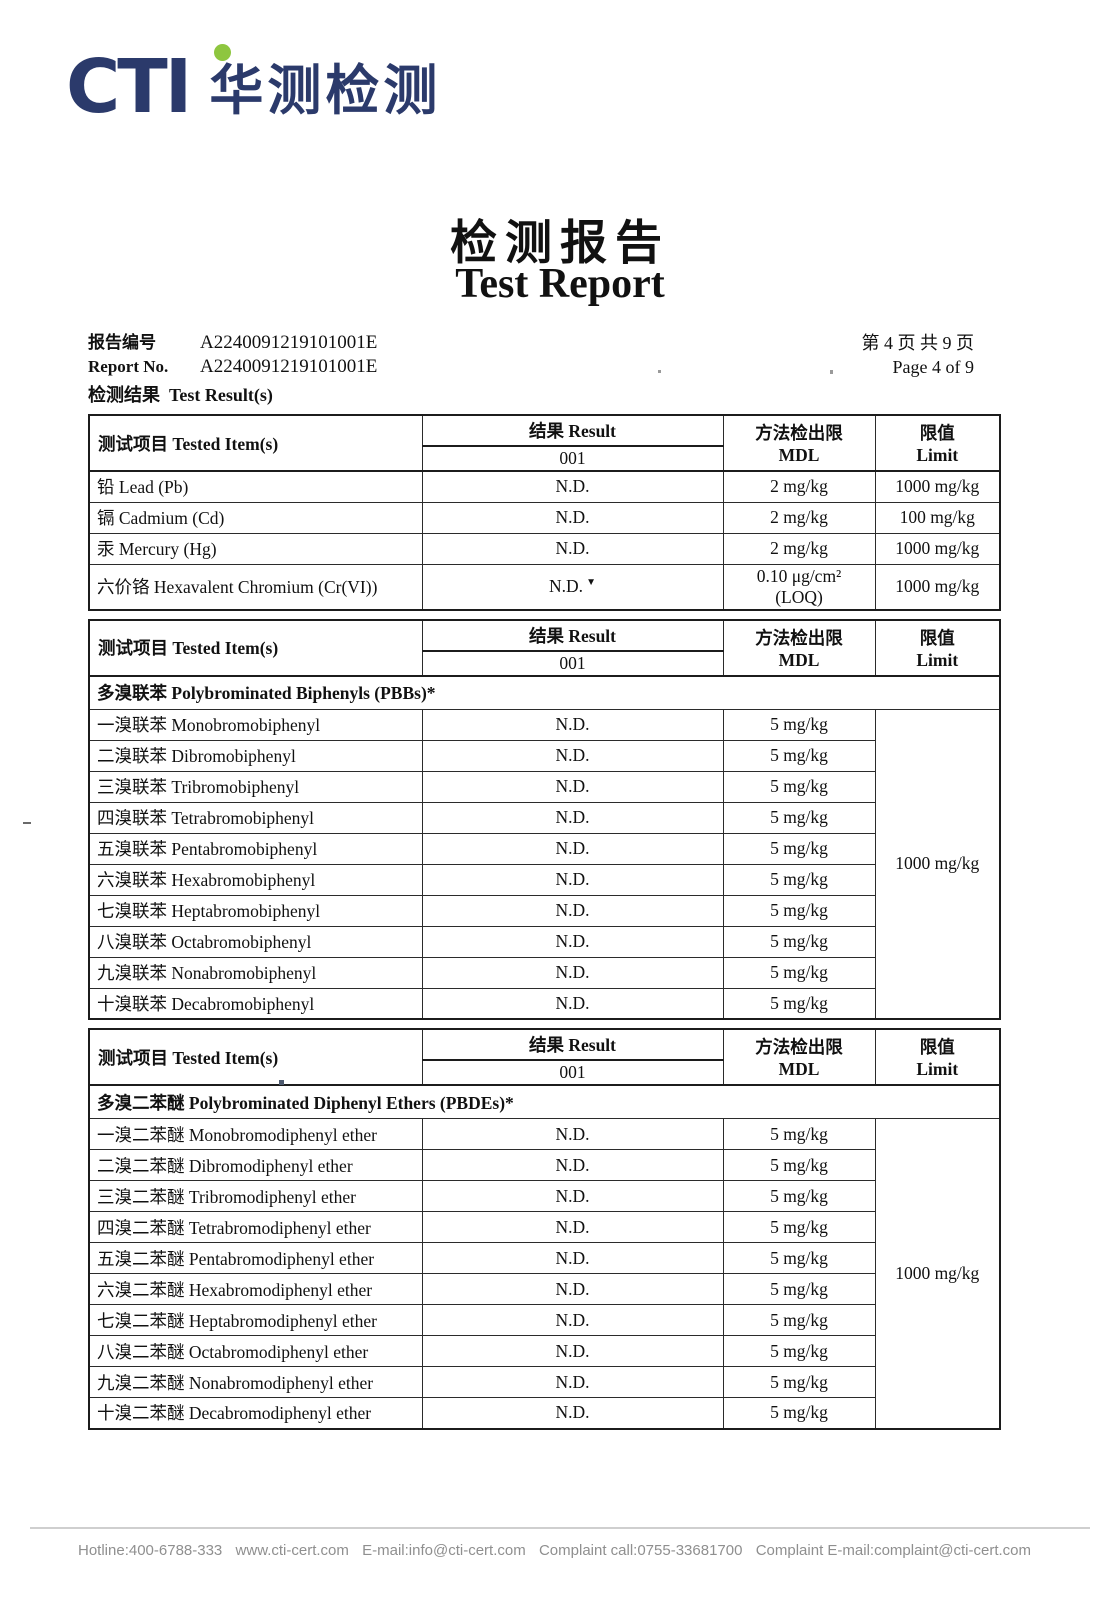 The image size is (1120, 1614). I want to click on footer-complaint-email: Complaint E-mail:complaint@cti-cert.com, so click(893, 1550).